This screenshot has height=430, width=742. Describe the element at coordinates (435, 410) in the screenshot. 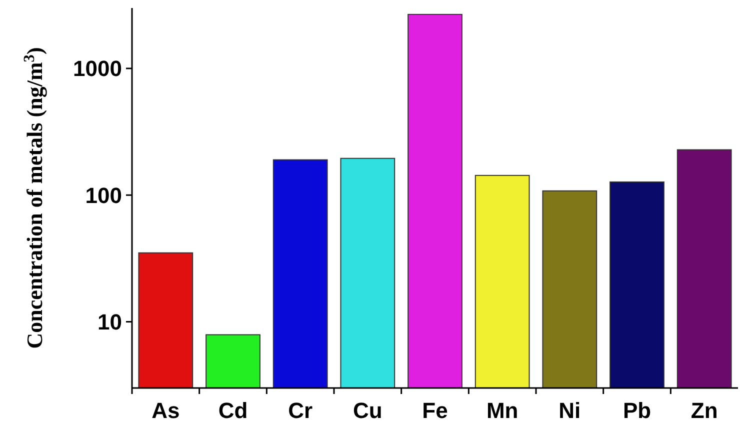

I see `x-tick-label: Fe` at that location.